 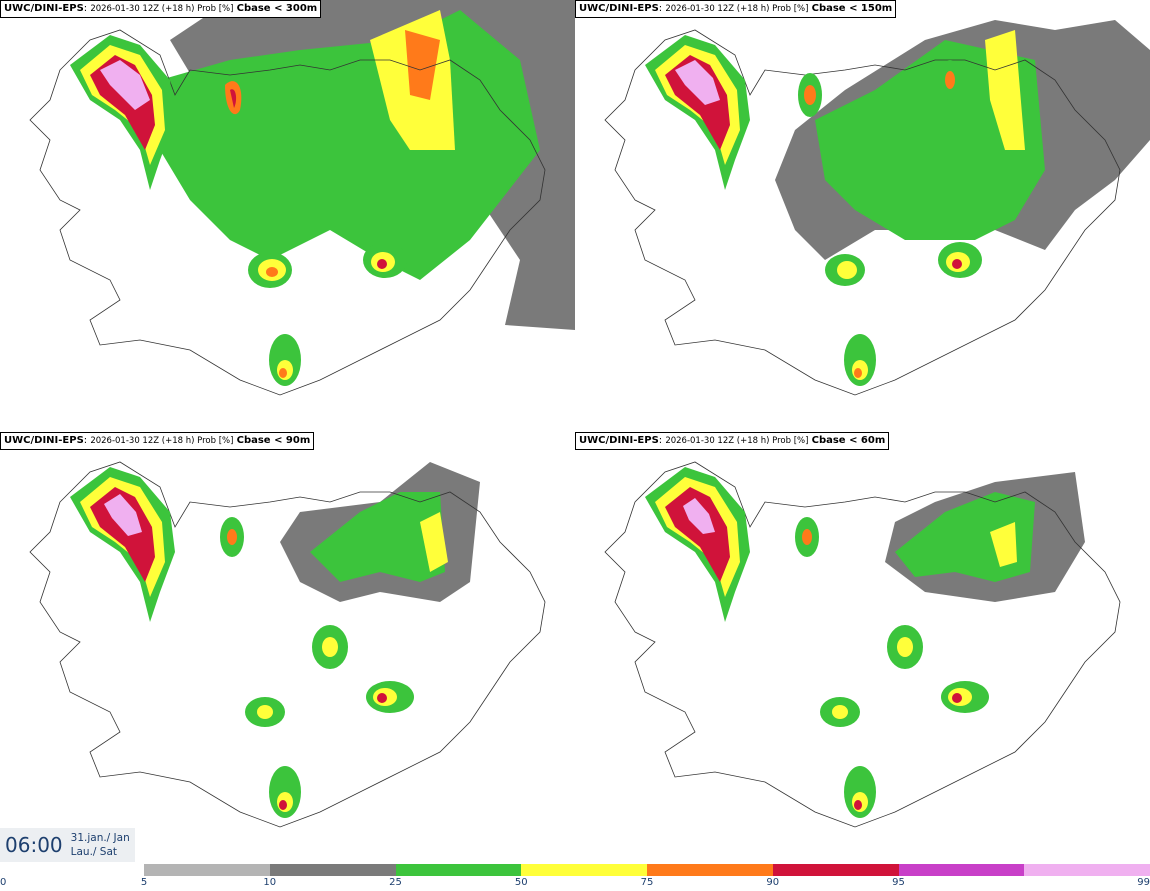 I want to click on threshold-label: Cbase < 150m, so click(x=852, y=8).